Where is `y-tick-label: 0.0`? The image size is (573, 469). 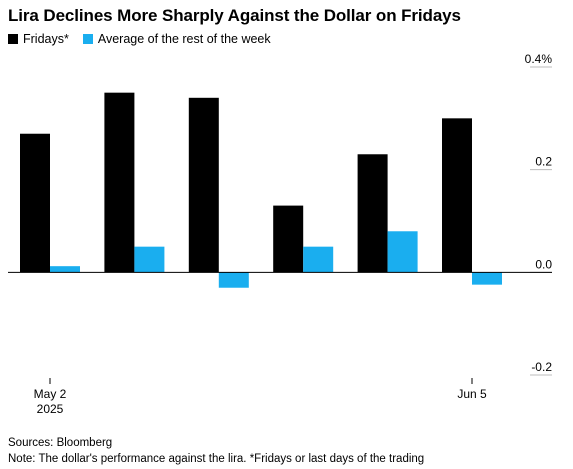
y-tick-label: 0.0 is located at coordinates (543, 264).